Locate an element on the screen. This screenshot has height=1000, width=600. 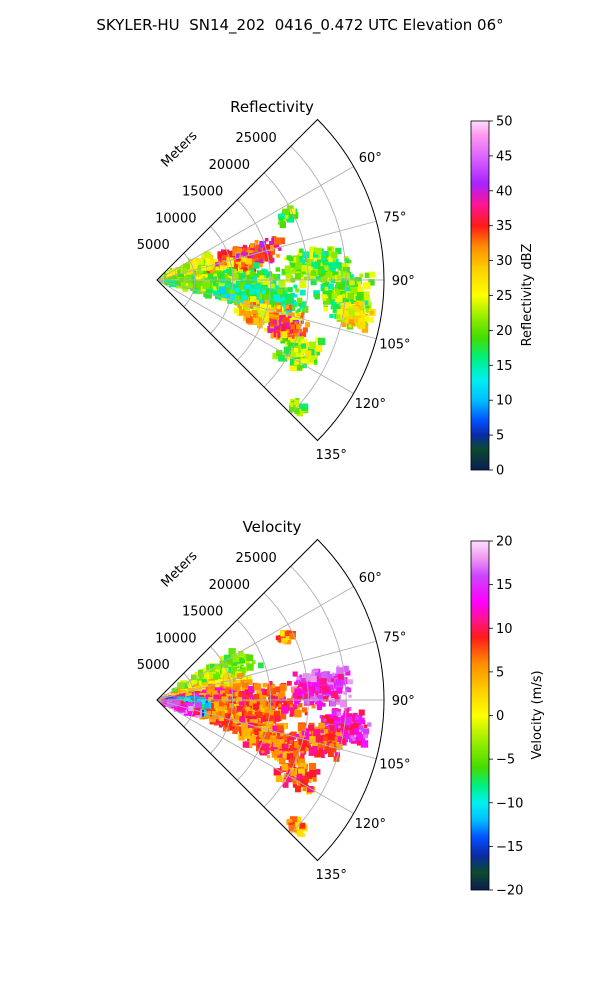
colorbar-tick-label: 15 is located at coordinates (504, 366).